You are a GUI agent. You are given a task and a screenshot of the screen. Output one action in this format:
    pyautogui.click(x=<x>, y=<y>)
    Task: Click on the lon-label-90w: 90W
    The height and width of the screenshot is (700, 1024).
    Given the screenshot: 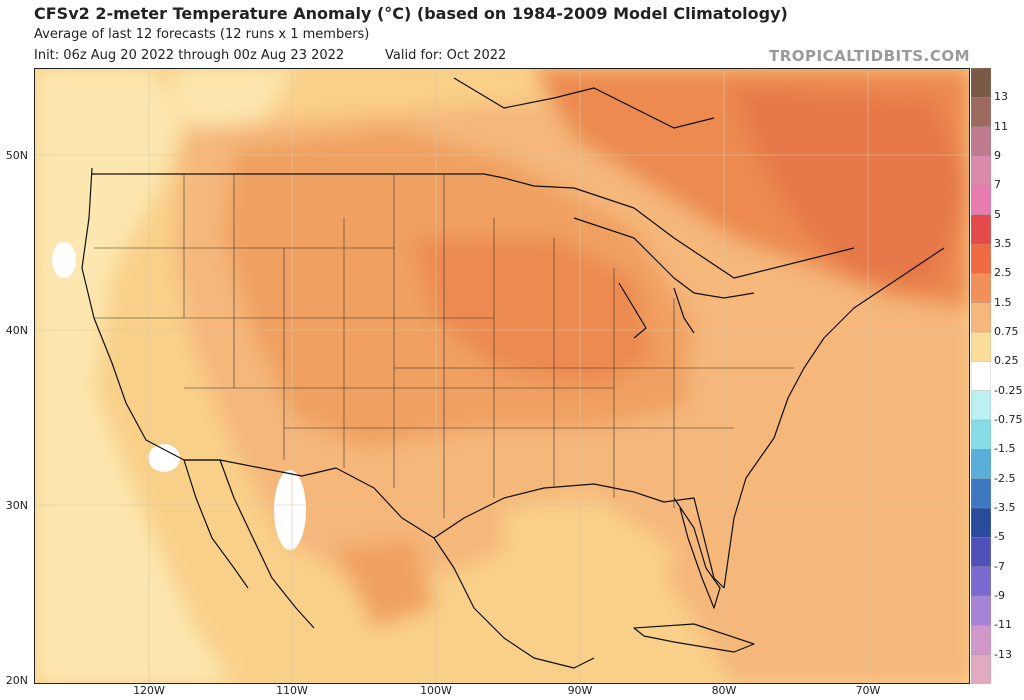 What is the action you would take?
    pyautogui.click(x=580, y=690)
    